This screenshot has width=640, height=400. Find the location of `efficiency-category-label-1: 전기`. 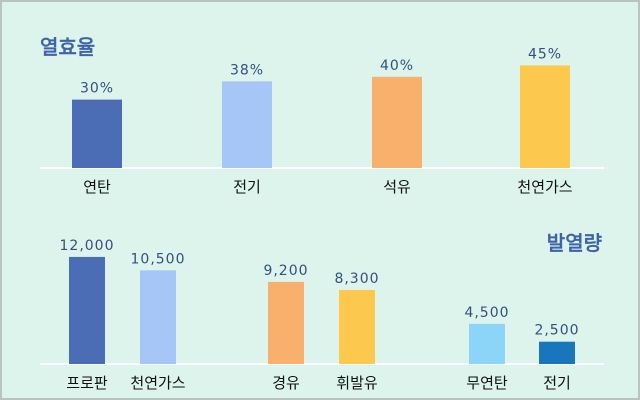

efficiency-category-label-1: 전기 is located at coordinates (247, 187).